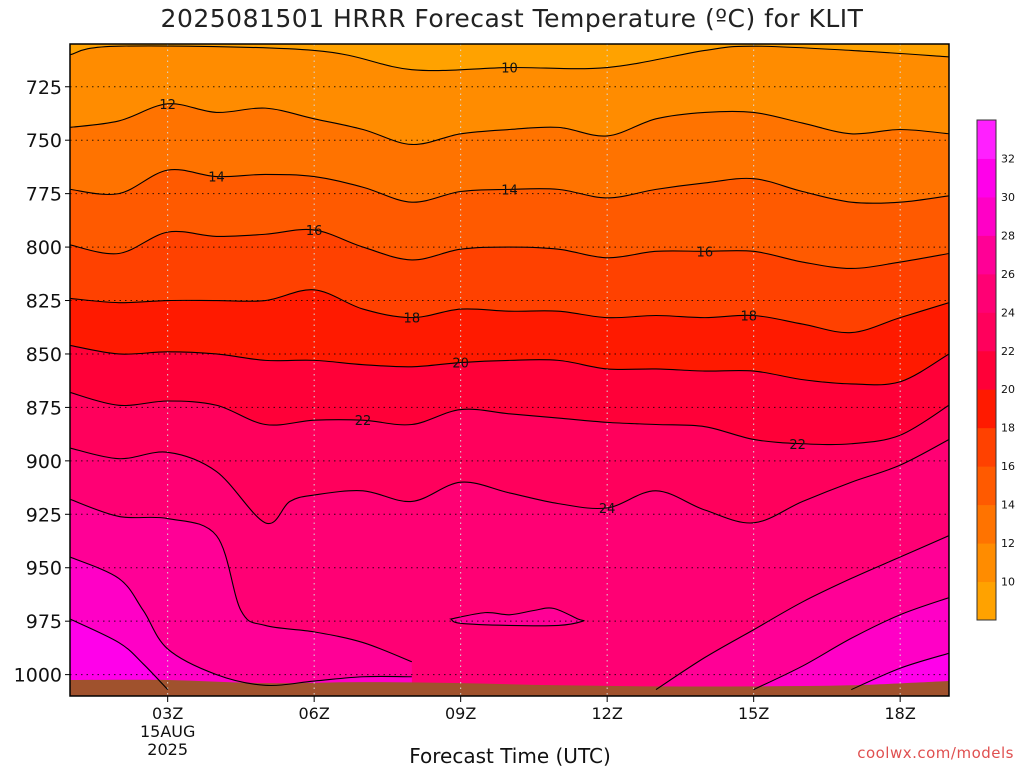  Describe the element at coordinates (900, 713) in the screenshot. I see `x-tick-label: 18Z` at that location.